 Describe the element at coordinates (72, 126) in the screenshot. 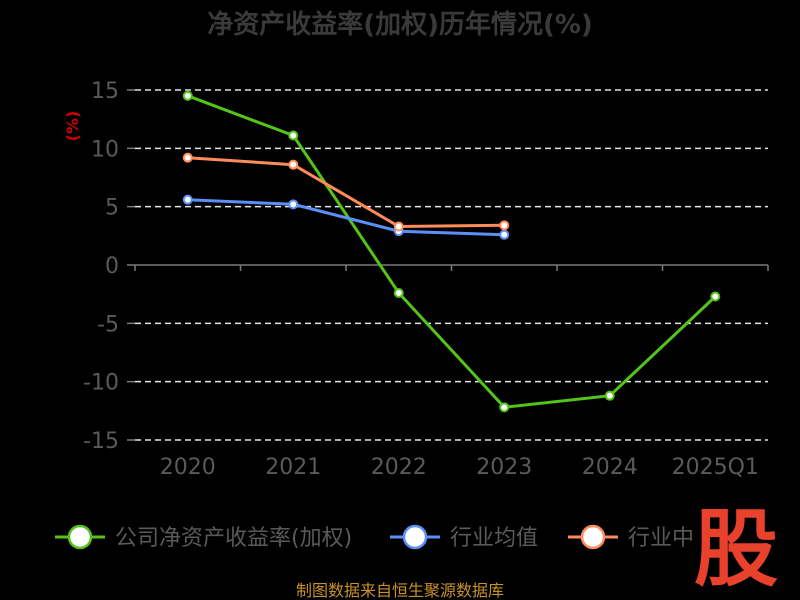

I see `y-axis-label: (%)` at that location.